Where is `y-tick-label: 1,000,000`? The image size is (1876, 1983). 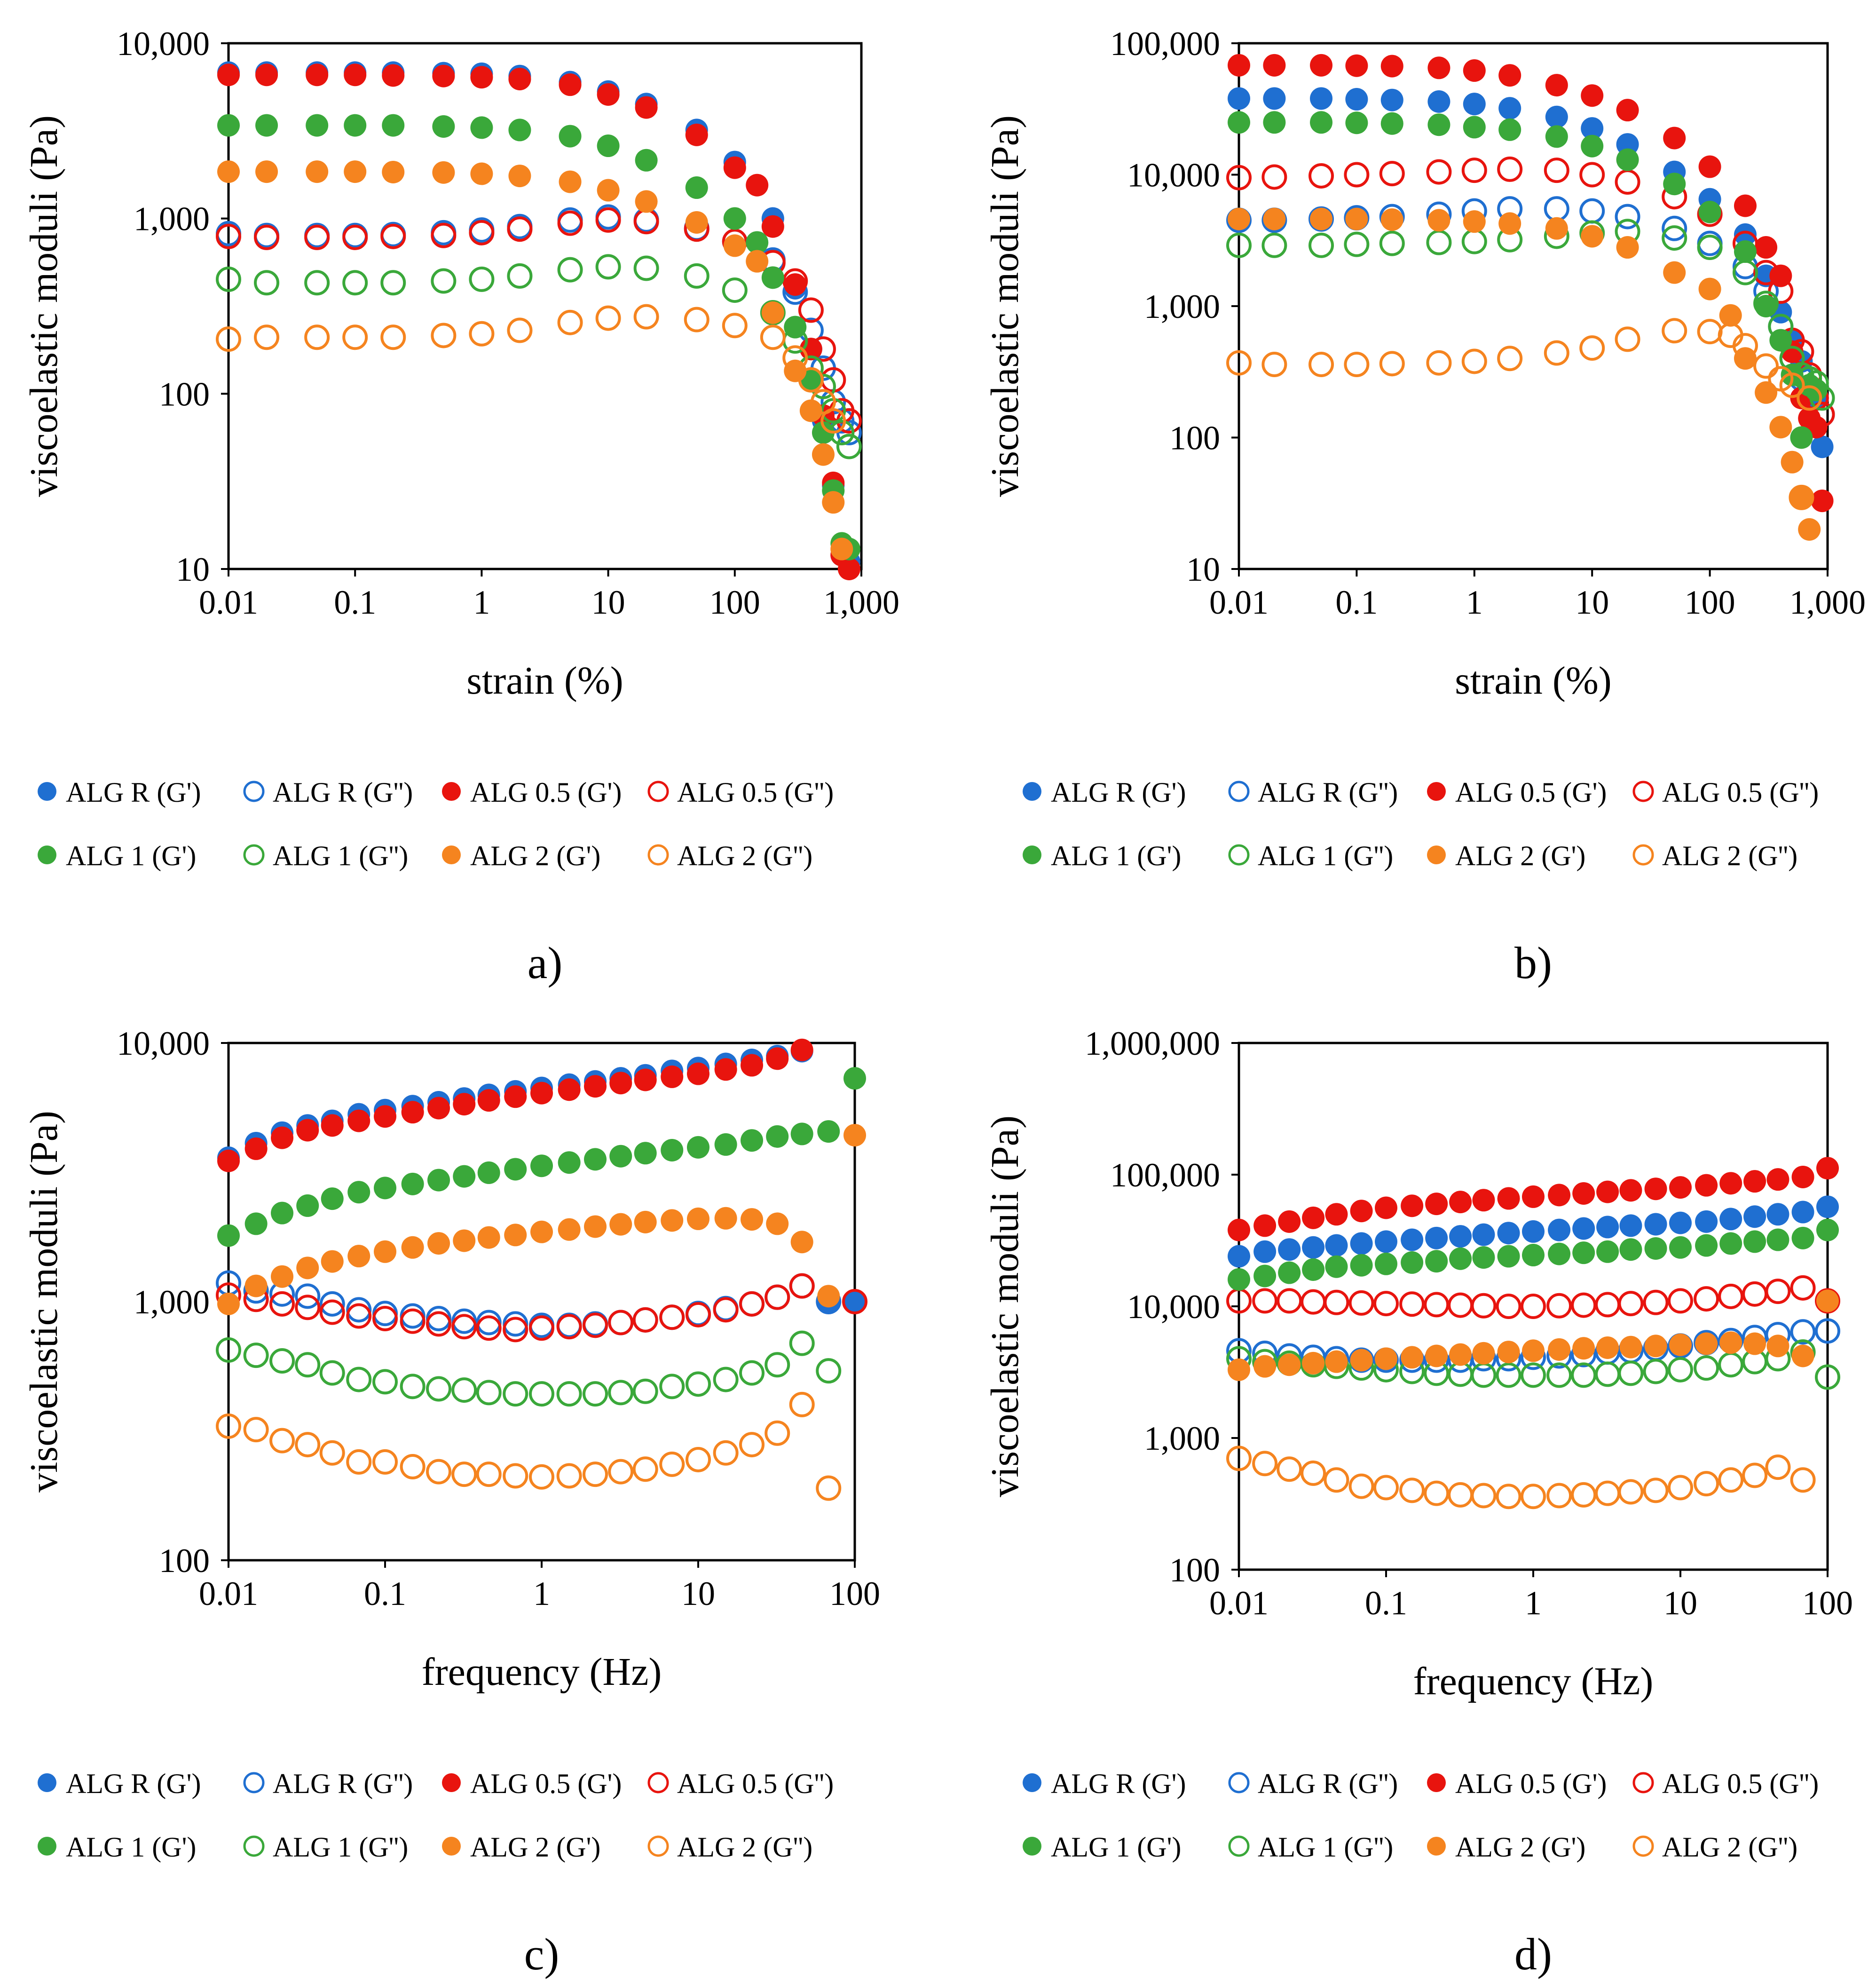
y-tick-label: 1,000,000 is located at coordinates (1153, 1043).